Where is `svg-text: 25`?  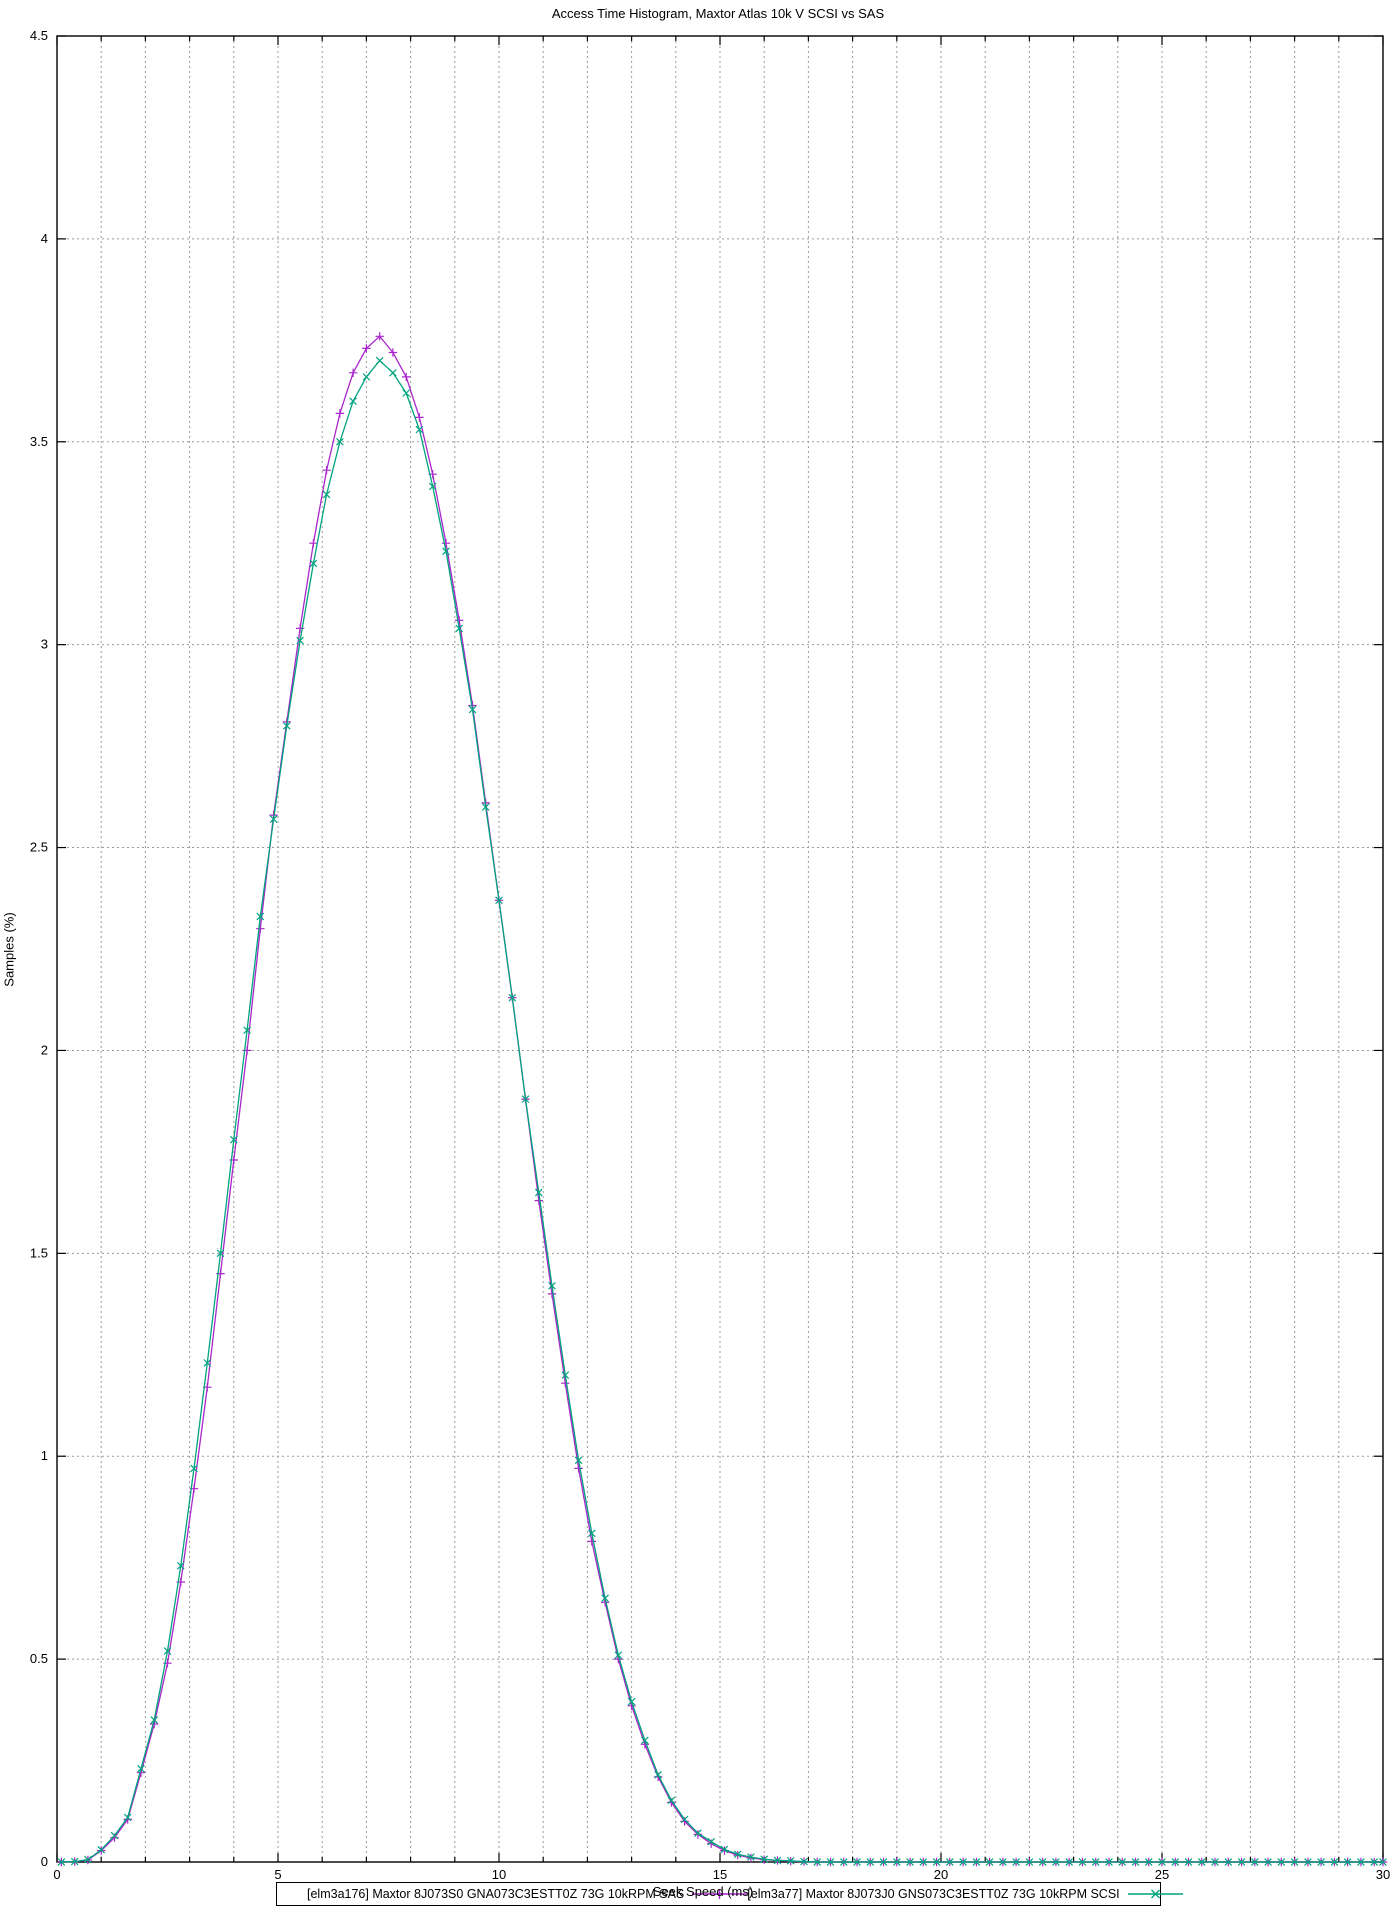
svg-text: 25 is located at coordinates (1162, 1874).